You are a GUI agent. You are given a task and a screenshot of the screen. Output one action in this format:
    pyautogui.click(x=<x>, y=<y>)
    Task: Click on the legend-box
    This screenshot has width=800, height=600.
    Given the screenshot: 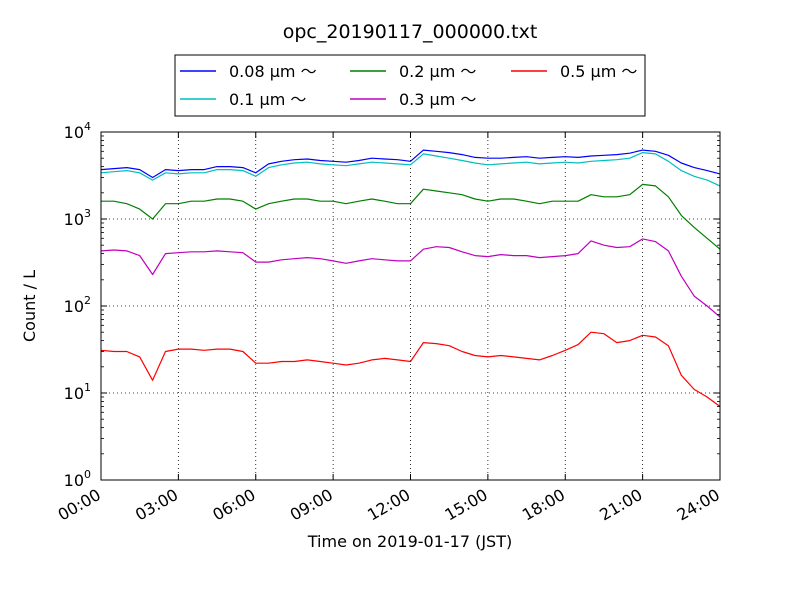 What is the action you would take?
    pyautogui.click(x=410, y=85)
    